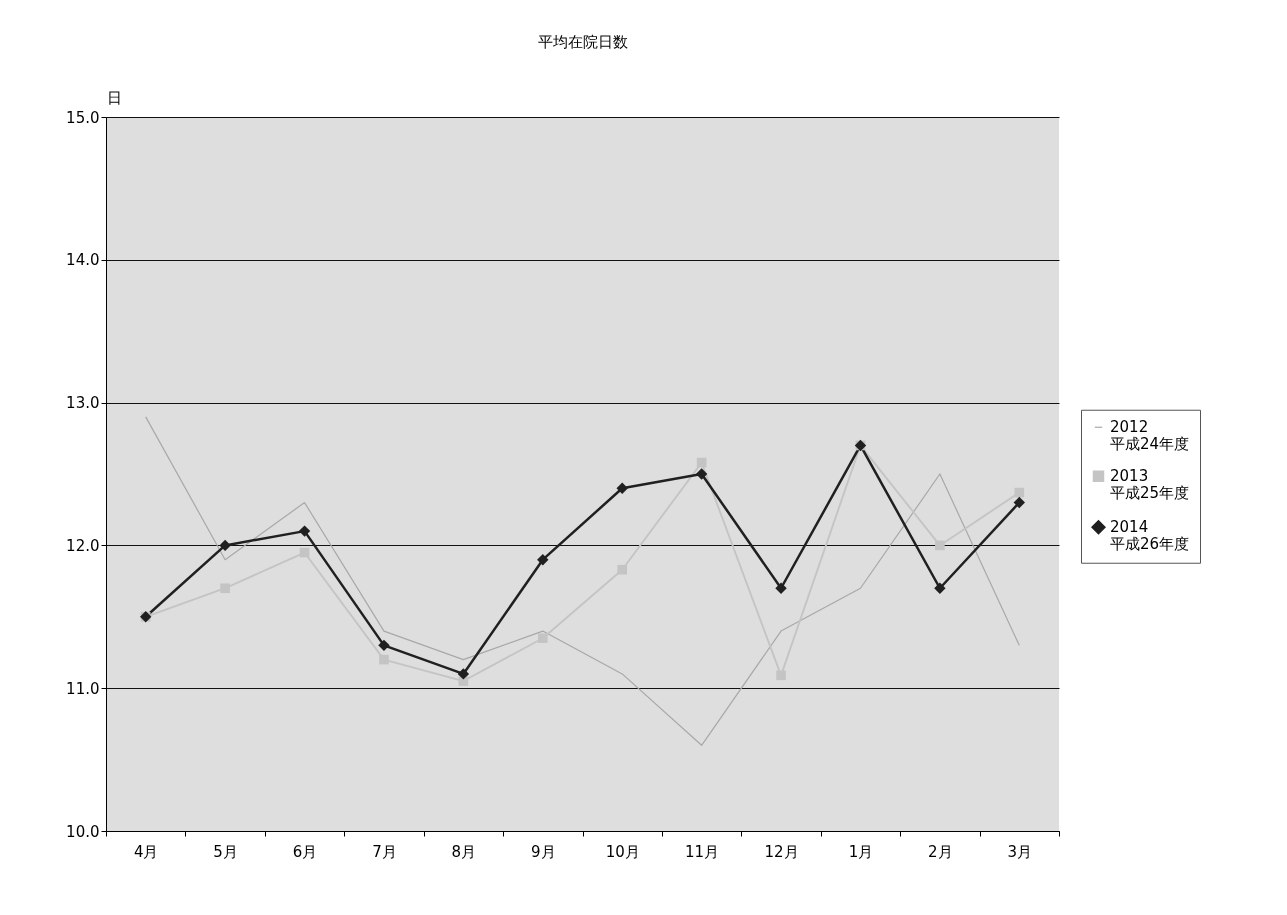  I want to click on y-tick-label: 14.0, so click(83, 260).